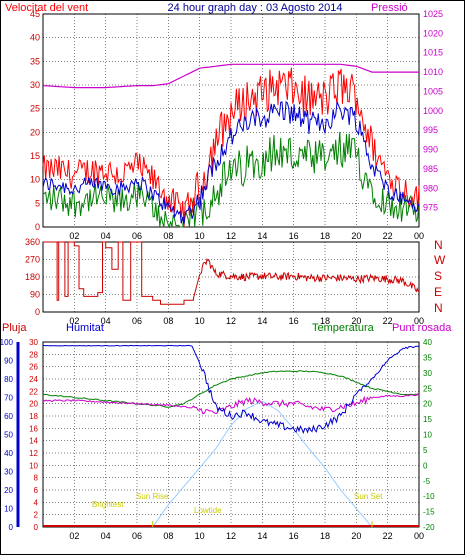 The width and height of the screenshot is (465, 555). I want to click on humidity-tick: 20, so click(8, 490).